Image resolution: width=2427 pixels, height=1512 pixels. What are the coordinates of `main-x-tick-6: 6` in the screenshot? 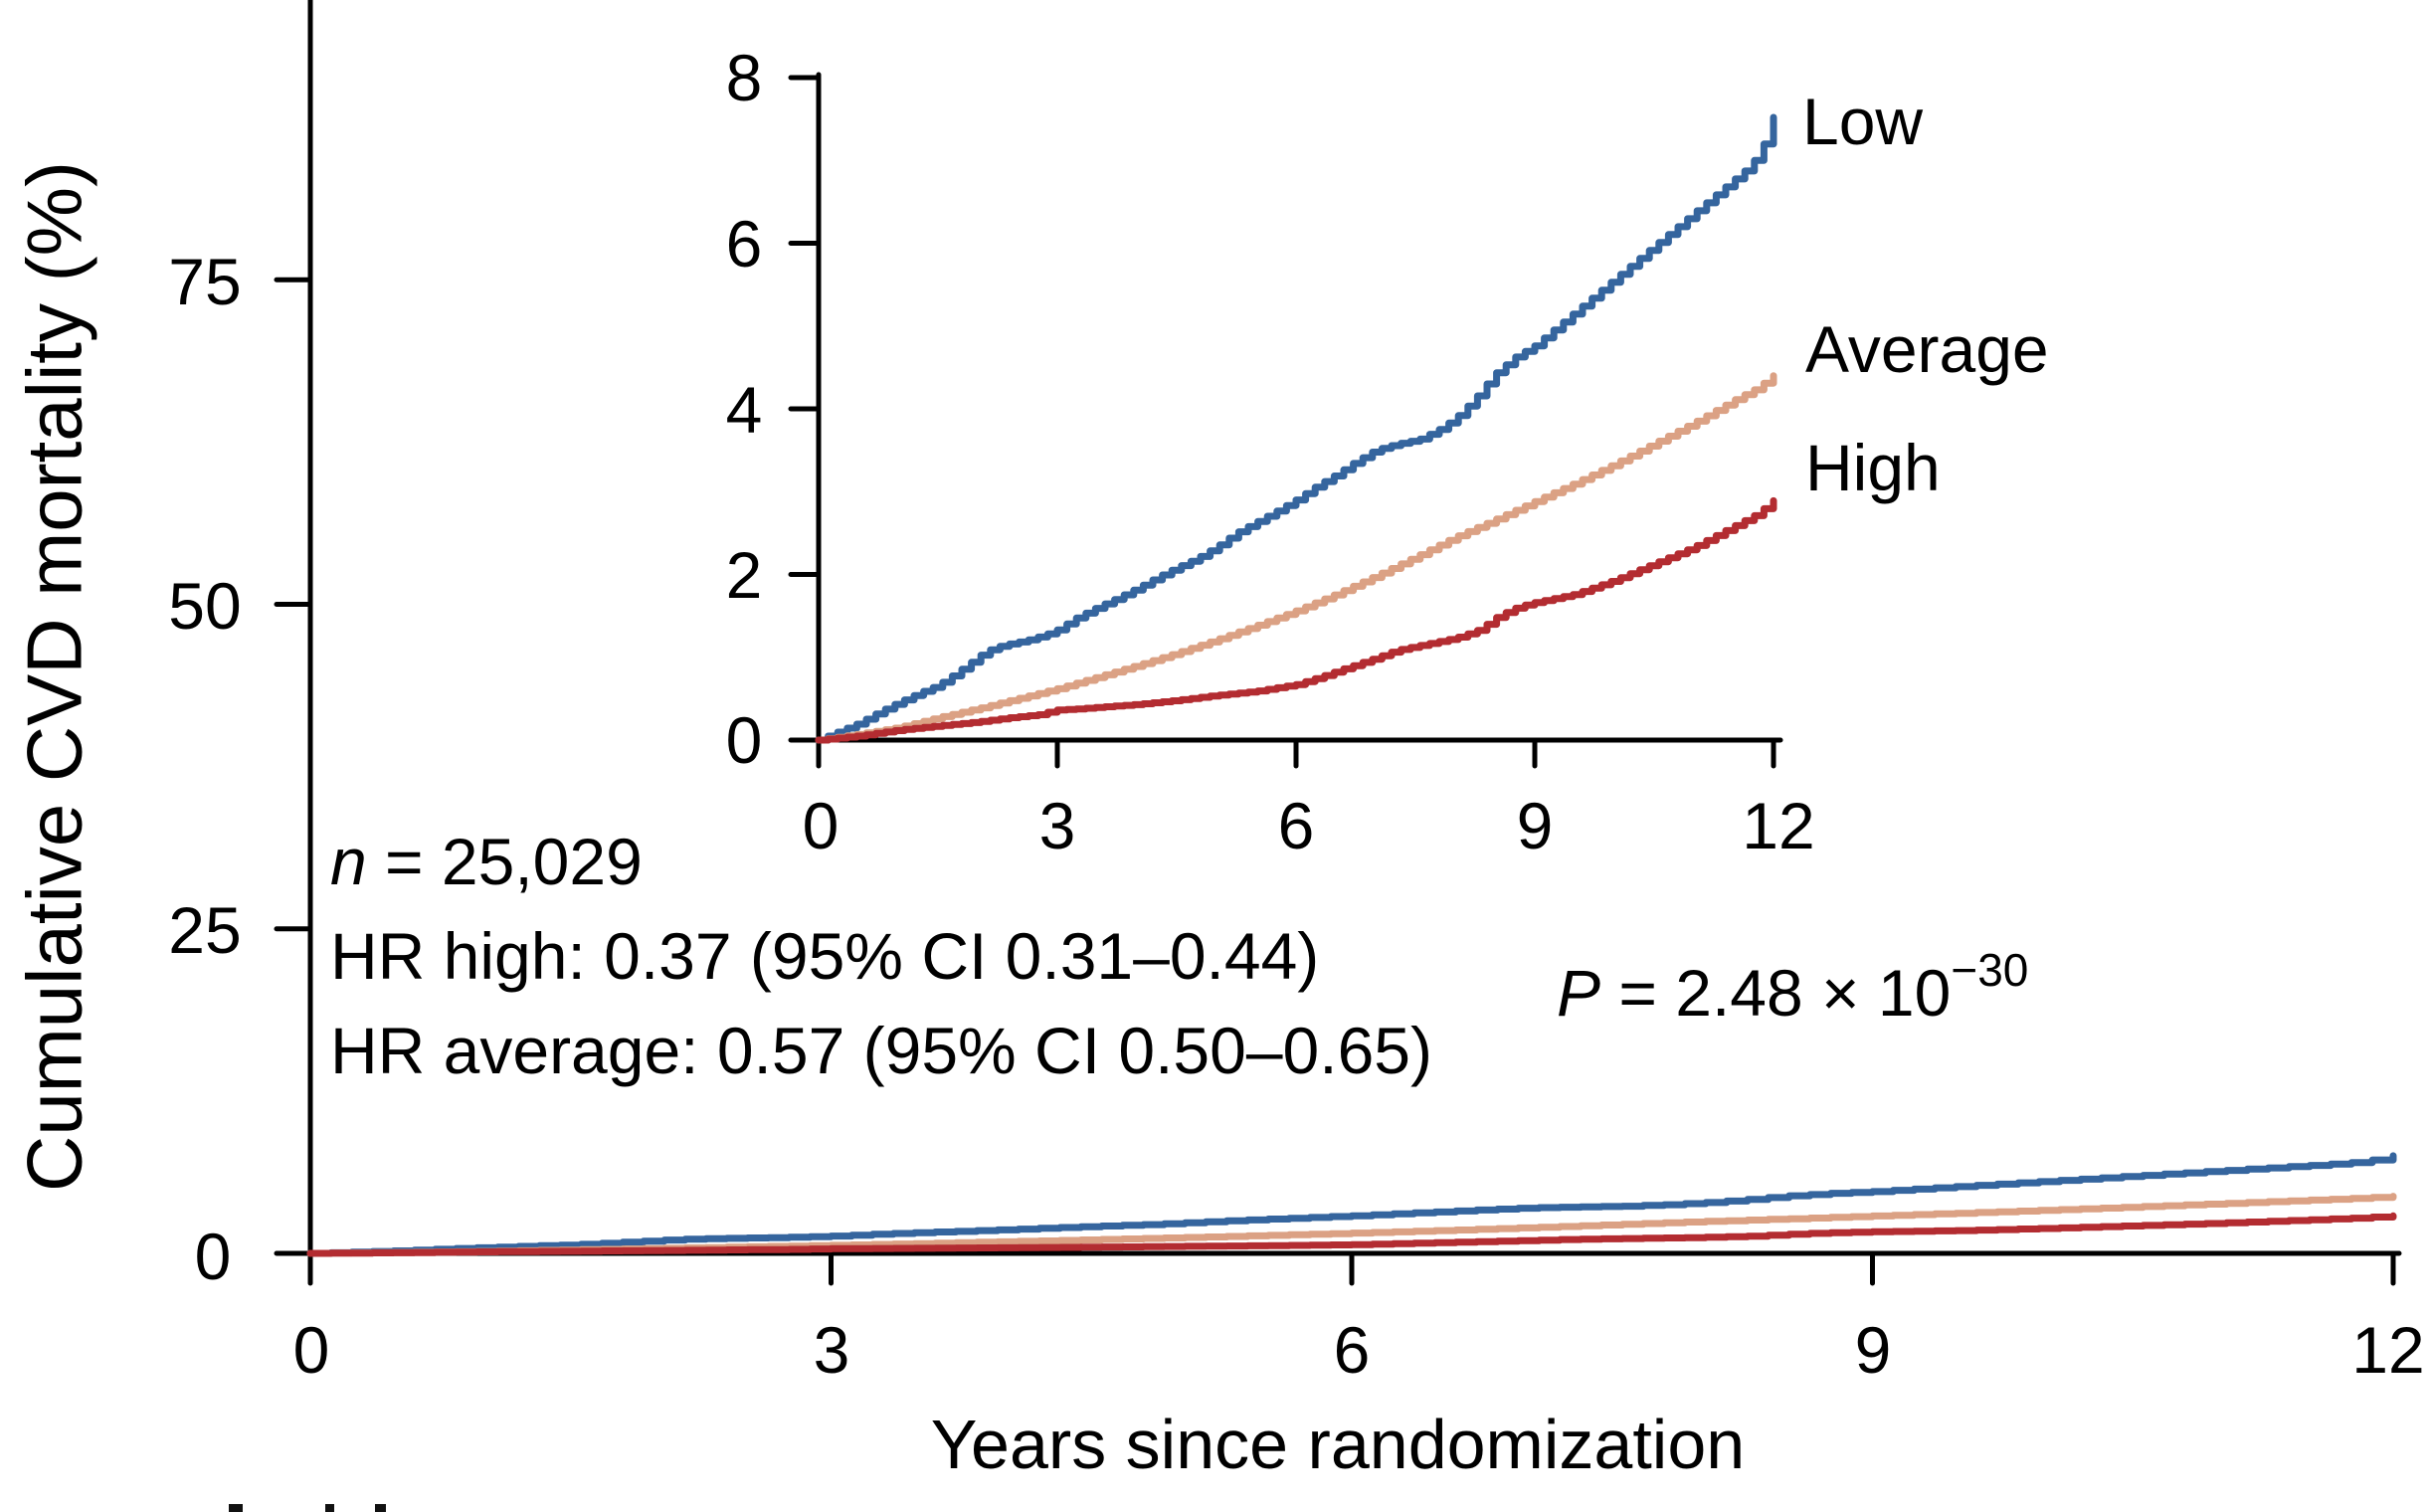 It's located at (1352, 1350).